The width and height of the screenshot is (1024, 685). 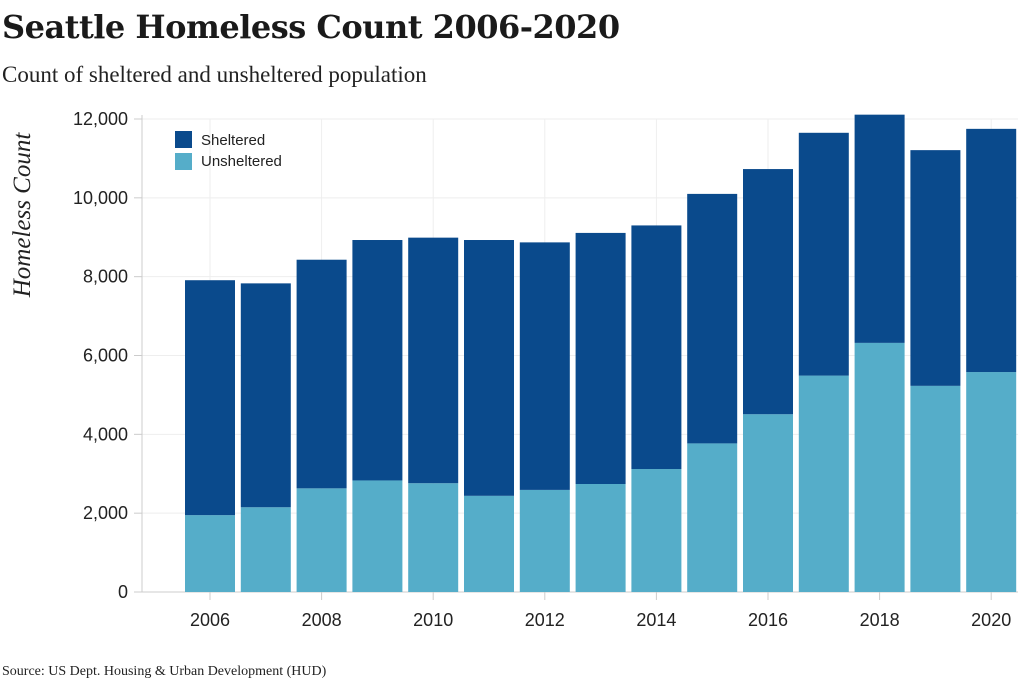 What do you see at coordinates (545, 620) in the screenshot?
I see `x-tick-label: 2012` at bounding box center [545, 620].